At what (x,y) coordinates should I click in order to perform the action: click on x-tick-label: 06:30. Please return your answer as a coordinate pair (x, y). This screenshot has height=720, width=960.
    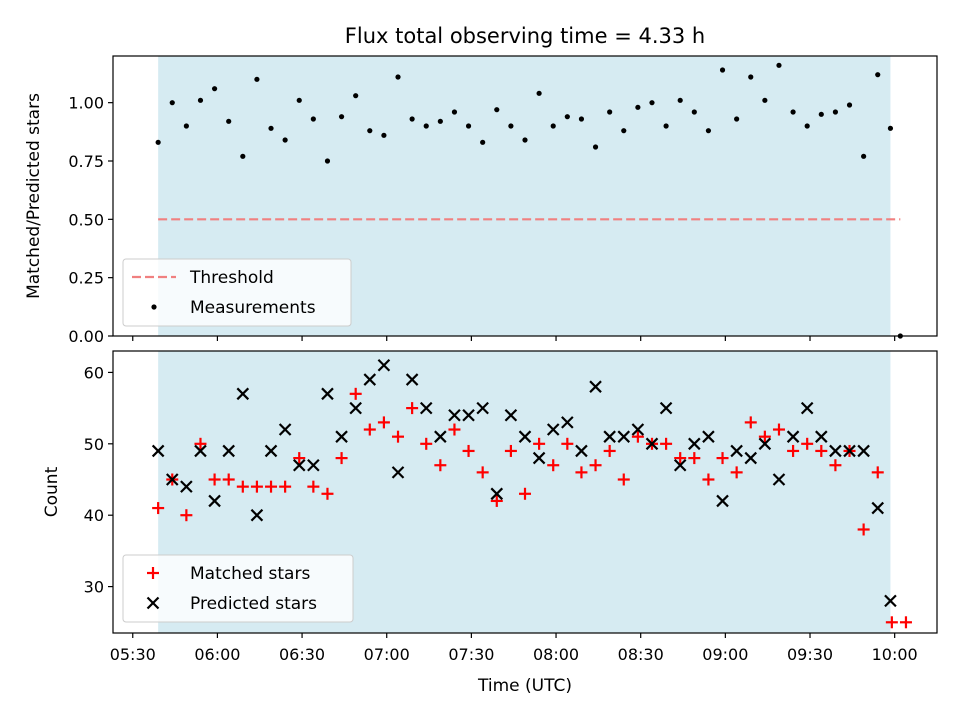
    Looking at the image, I should click on (302, 654).